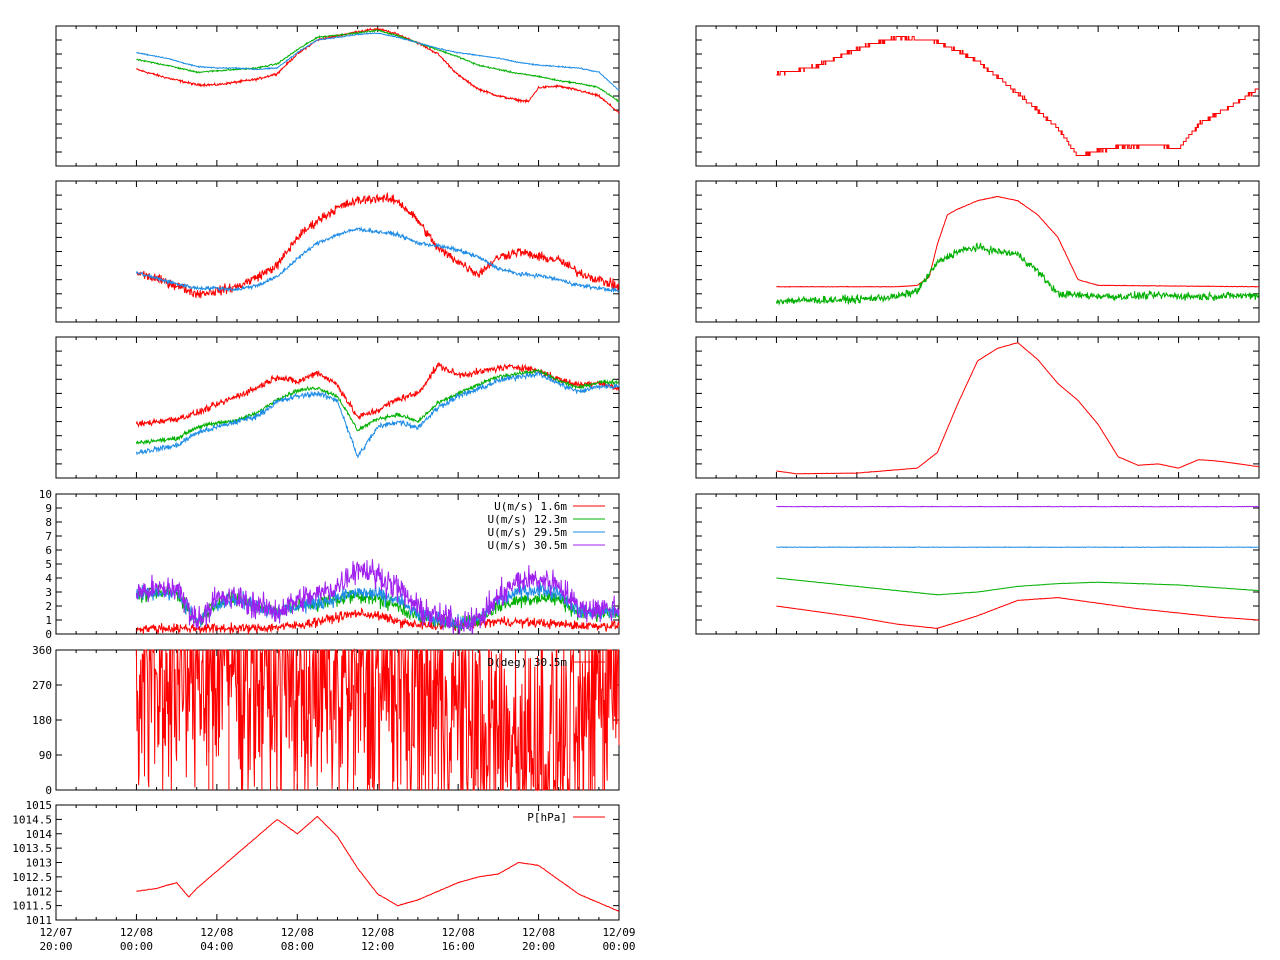 Image resolution: width=1280 pixels, height=960 pixels. What do you see at coordinates (528, 662) in the screenshot?
I see `legend-label: D(deg) 30.5m` at bounding box center [528, 662].